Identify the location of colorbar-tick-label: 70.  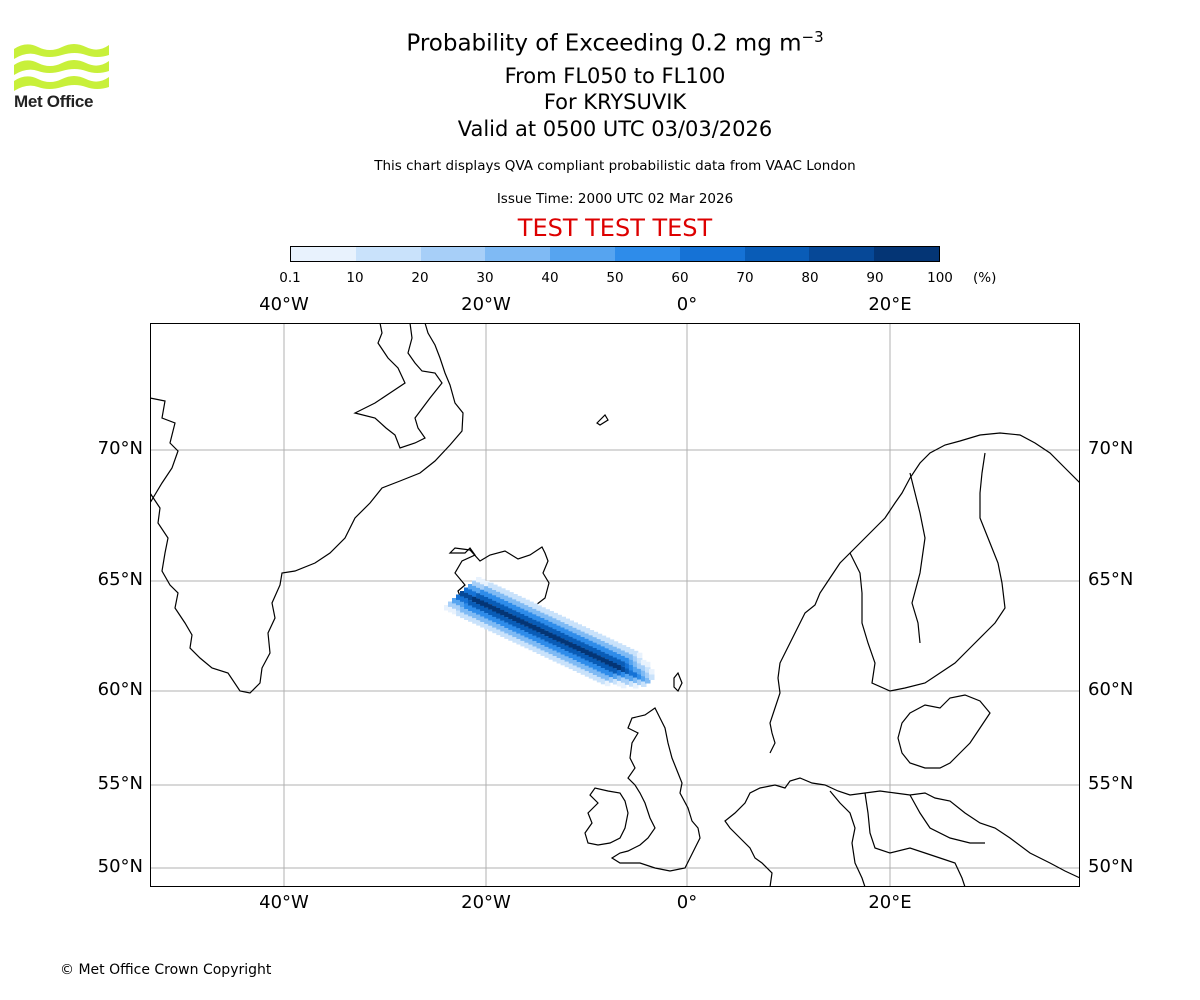
(745, 278).